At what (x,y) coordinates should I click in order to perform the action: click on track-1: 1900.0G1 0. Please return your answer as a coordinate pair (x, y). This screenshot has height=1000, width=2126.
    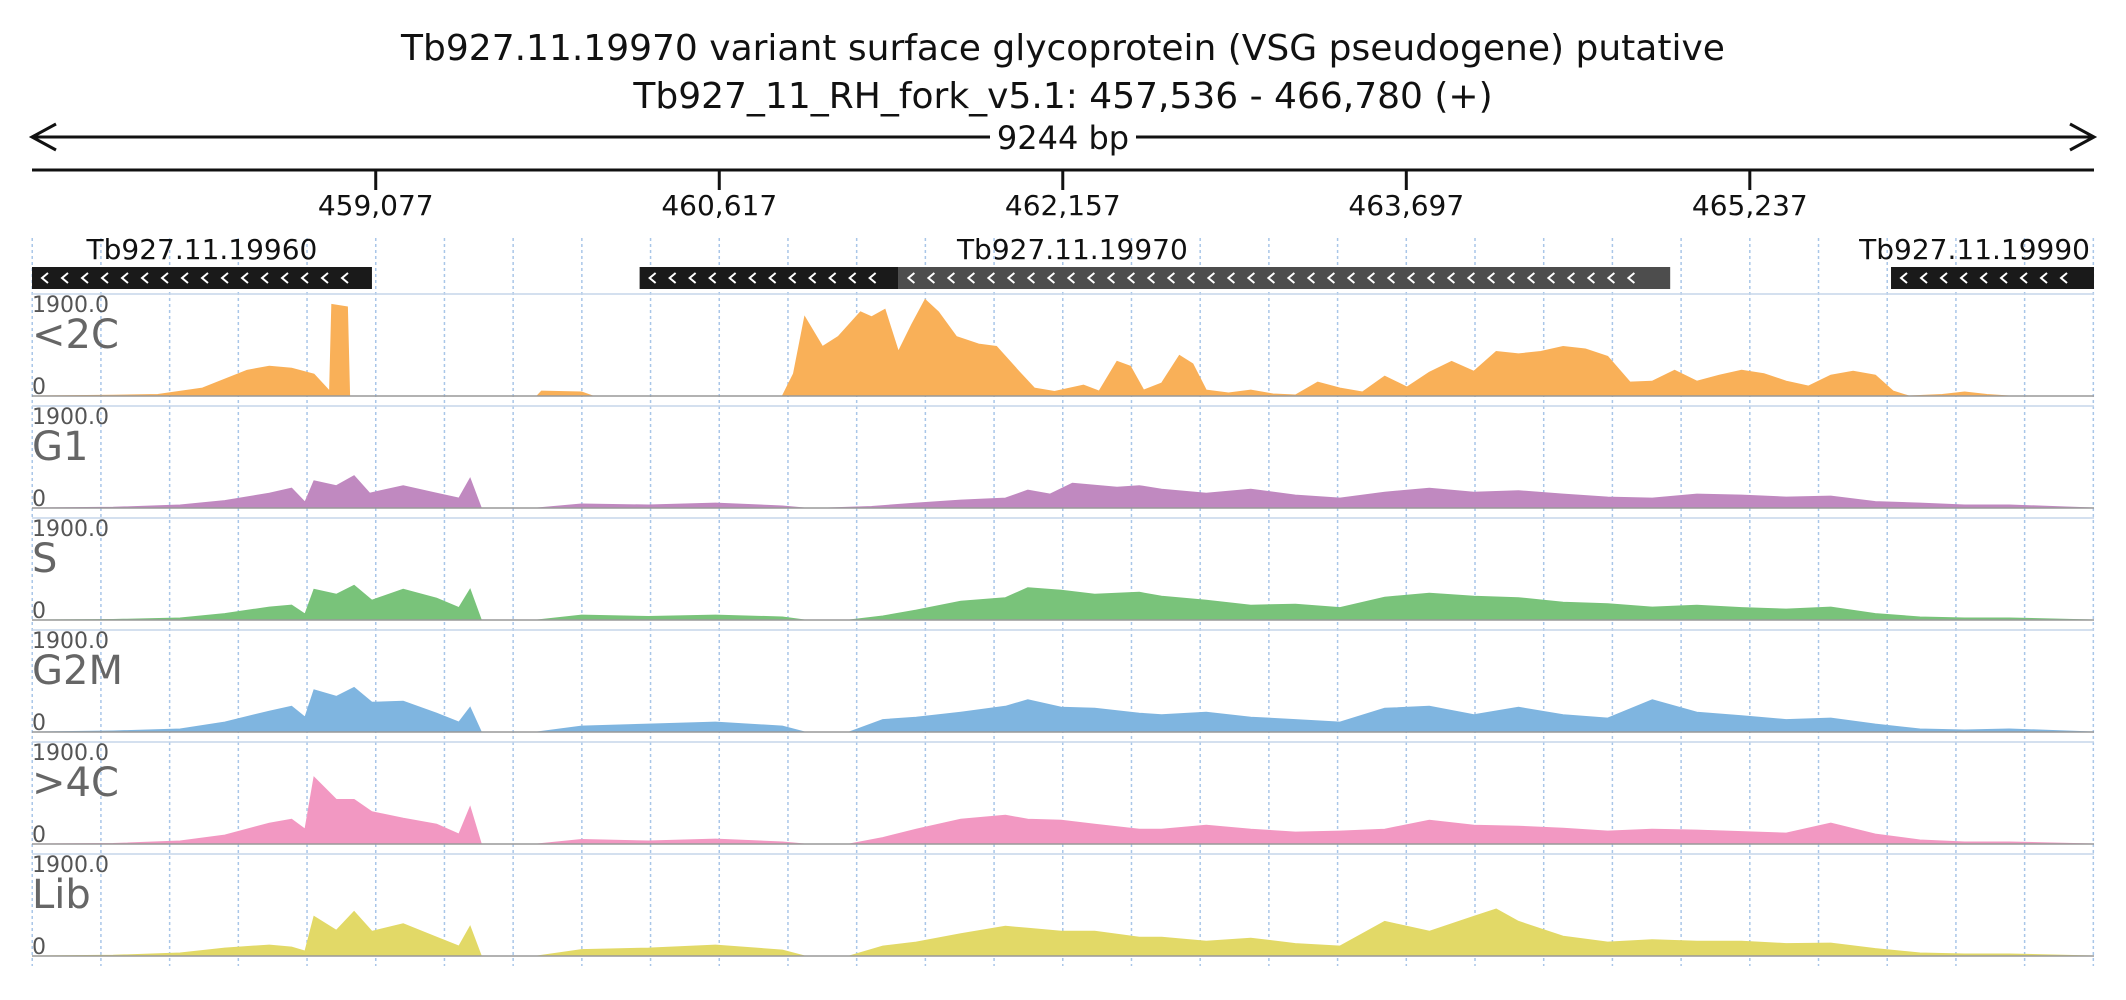
    Looking at the image, I should click on (1063, 458).